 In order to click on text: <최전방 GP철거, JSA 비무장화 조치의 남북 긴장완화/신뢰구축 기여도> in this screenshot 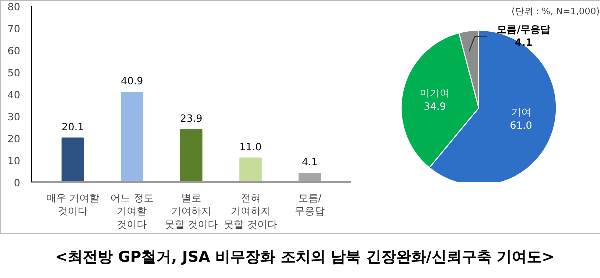, I will do `click(305, 257)`.